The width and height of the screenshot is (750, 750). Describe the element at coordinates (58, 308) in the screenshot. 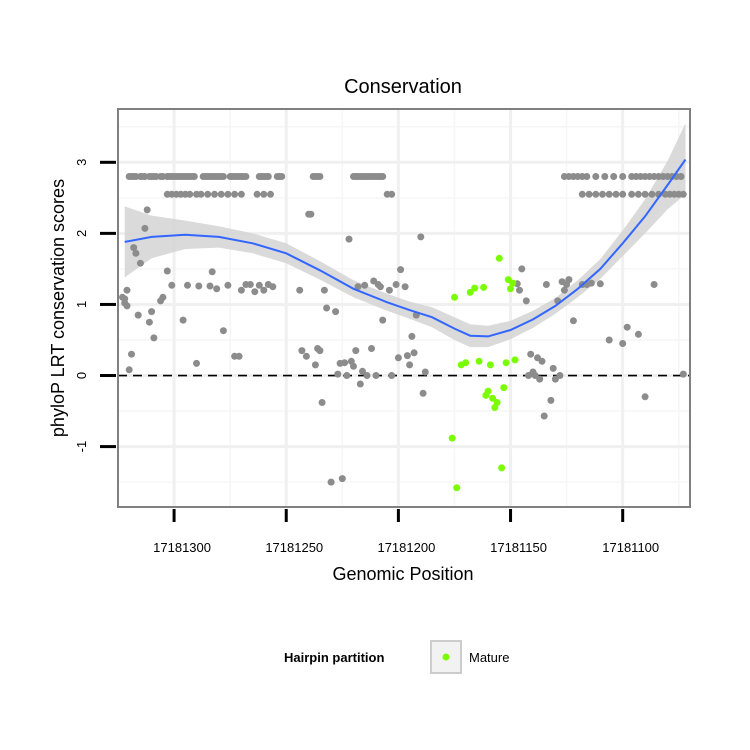

I see `y-axis-title: phyloP LRT conservation scores` at that location.